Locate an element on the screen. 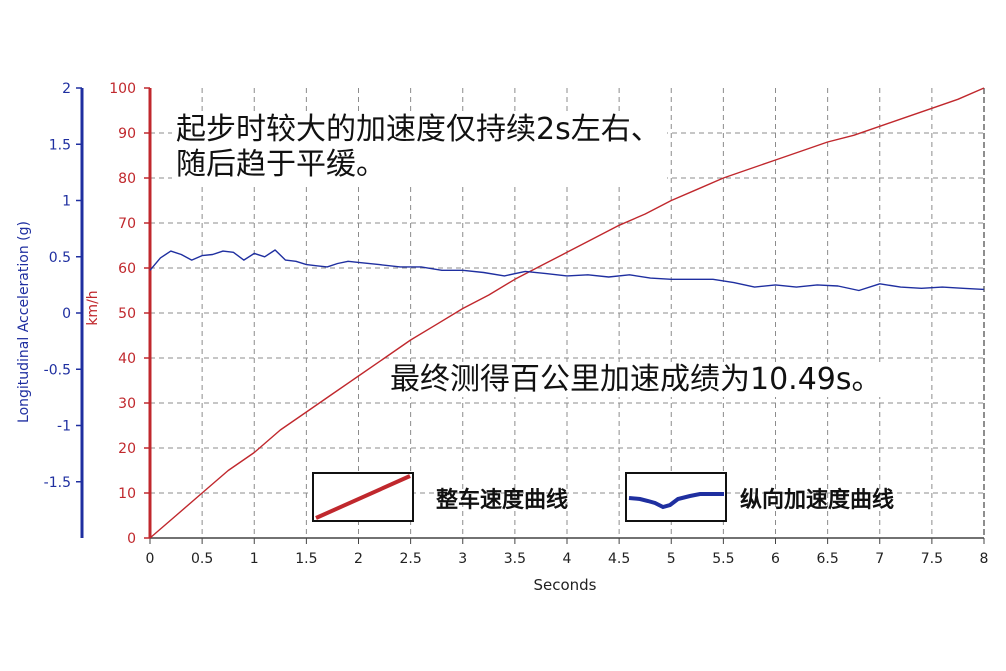  speed-tick-label: 100 is located at coordinates (122, 89).